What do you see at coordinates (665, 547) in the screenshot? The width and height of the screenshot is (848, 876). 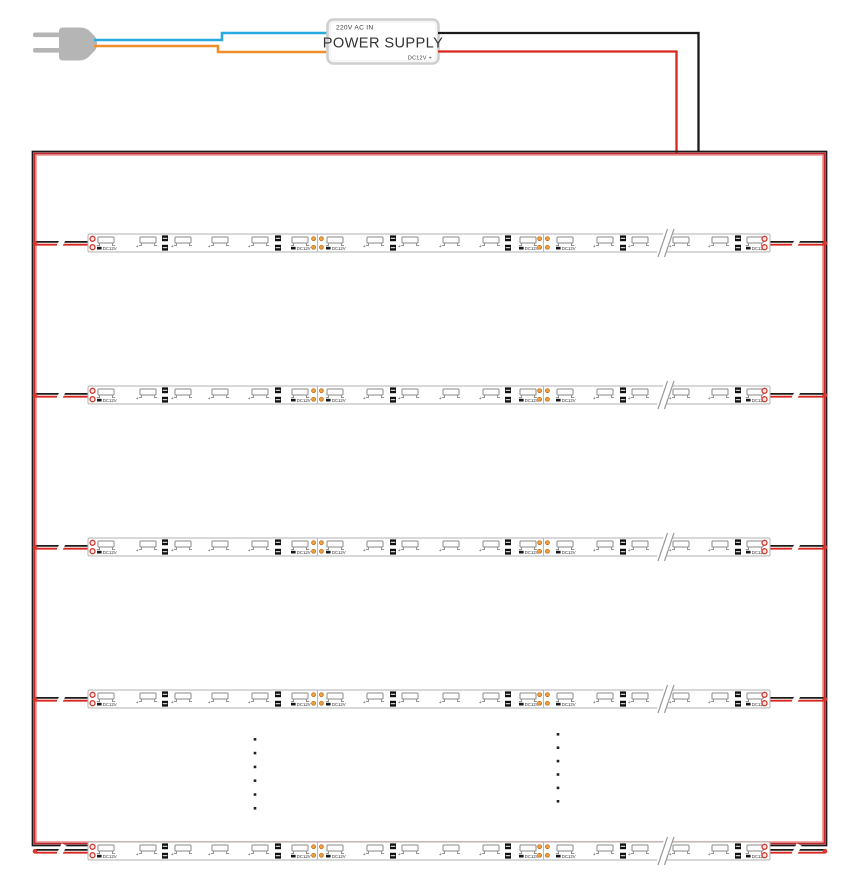 I see `strip-continuation-break` at bounding box center [665, 547].